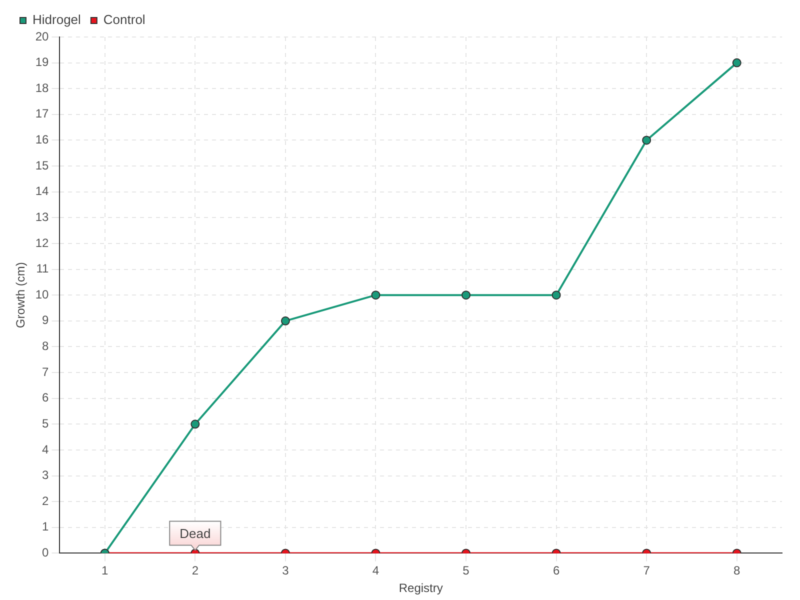 The height and width of the screenshot is (600, 800). Describe the element at coordinates (21, 295) in the screenshot. I see `y-axis-title: Growth (cm)` at that location.